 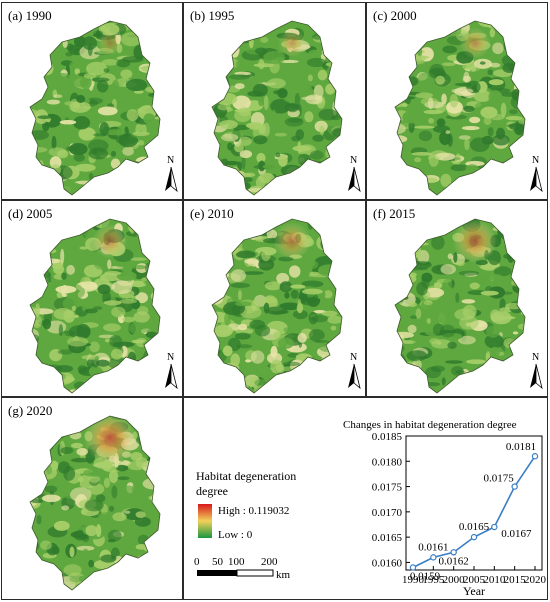 I want to click on y-tick-label: 0.0170, so click(x=387, y=513).